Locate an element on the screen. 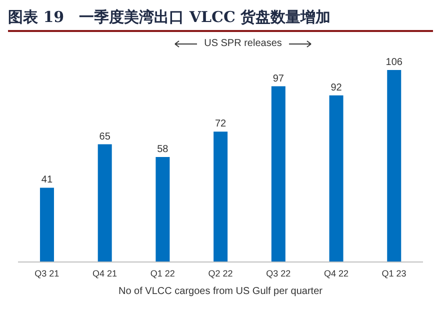  x-tick-label: Q1 23 is located at coordinates (394, 273).